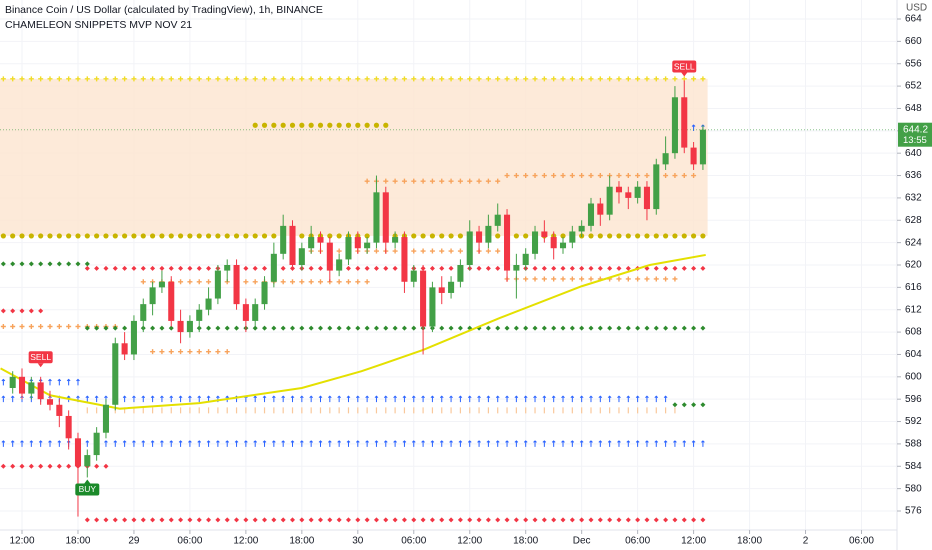 The image size is (932, 550). I want to click on y-tick-label: 652, so click(913, 86).